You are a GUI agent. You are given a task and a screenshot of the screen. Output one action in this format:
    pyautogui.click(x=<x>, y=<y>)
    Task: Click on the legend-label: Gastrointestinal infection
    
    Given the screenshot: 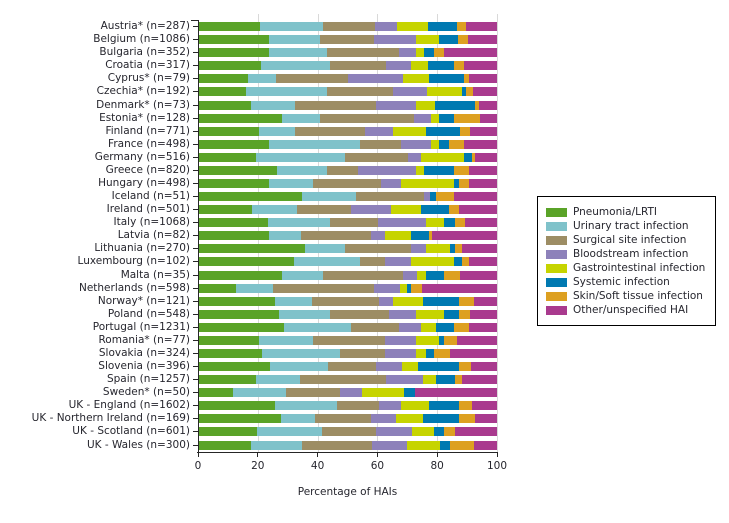 What is the action you would take?
    pyautogui.click(x=639, y=268)
    